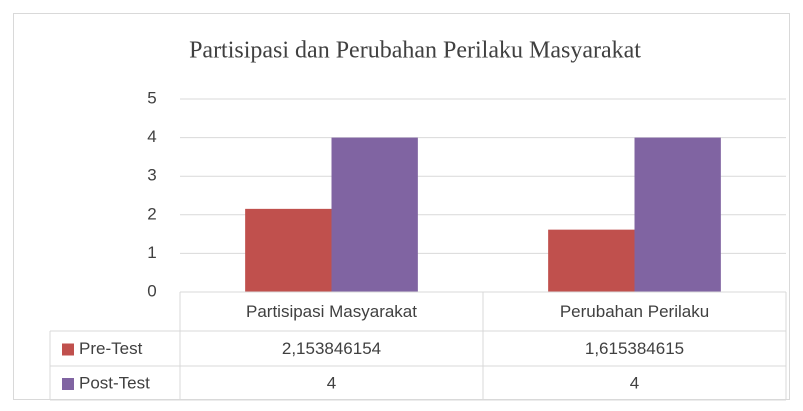 Image resolution: width=803 pixels, height=411 pixels. I want to click on y-tick-label: 3, so click(151, 175).